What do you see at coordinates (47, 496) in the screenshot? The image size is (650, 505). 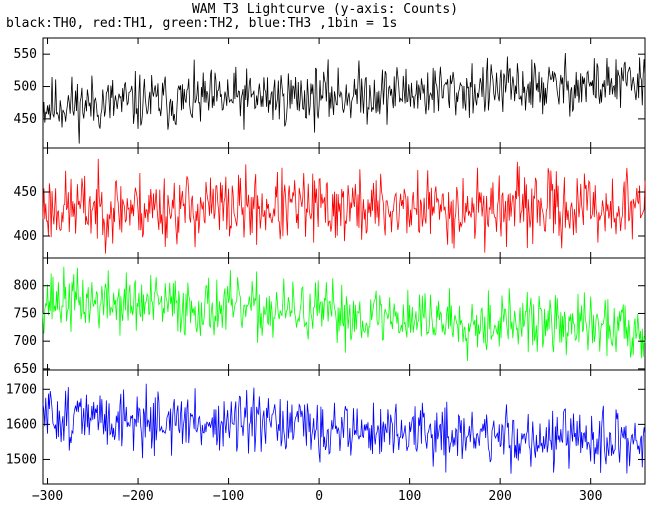 I see `x-tick-label: −300` at bounding box center [47, 496].